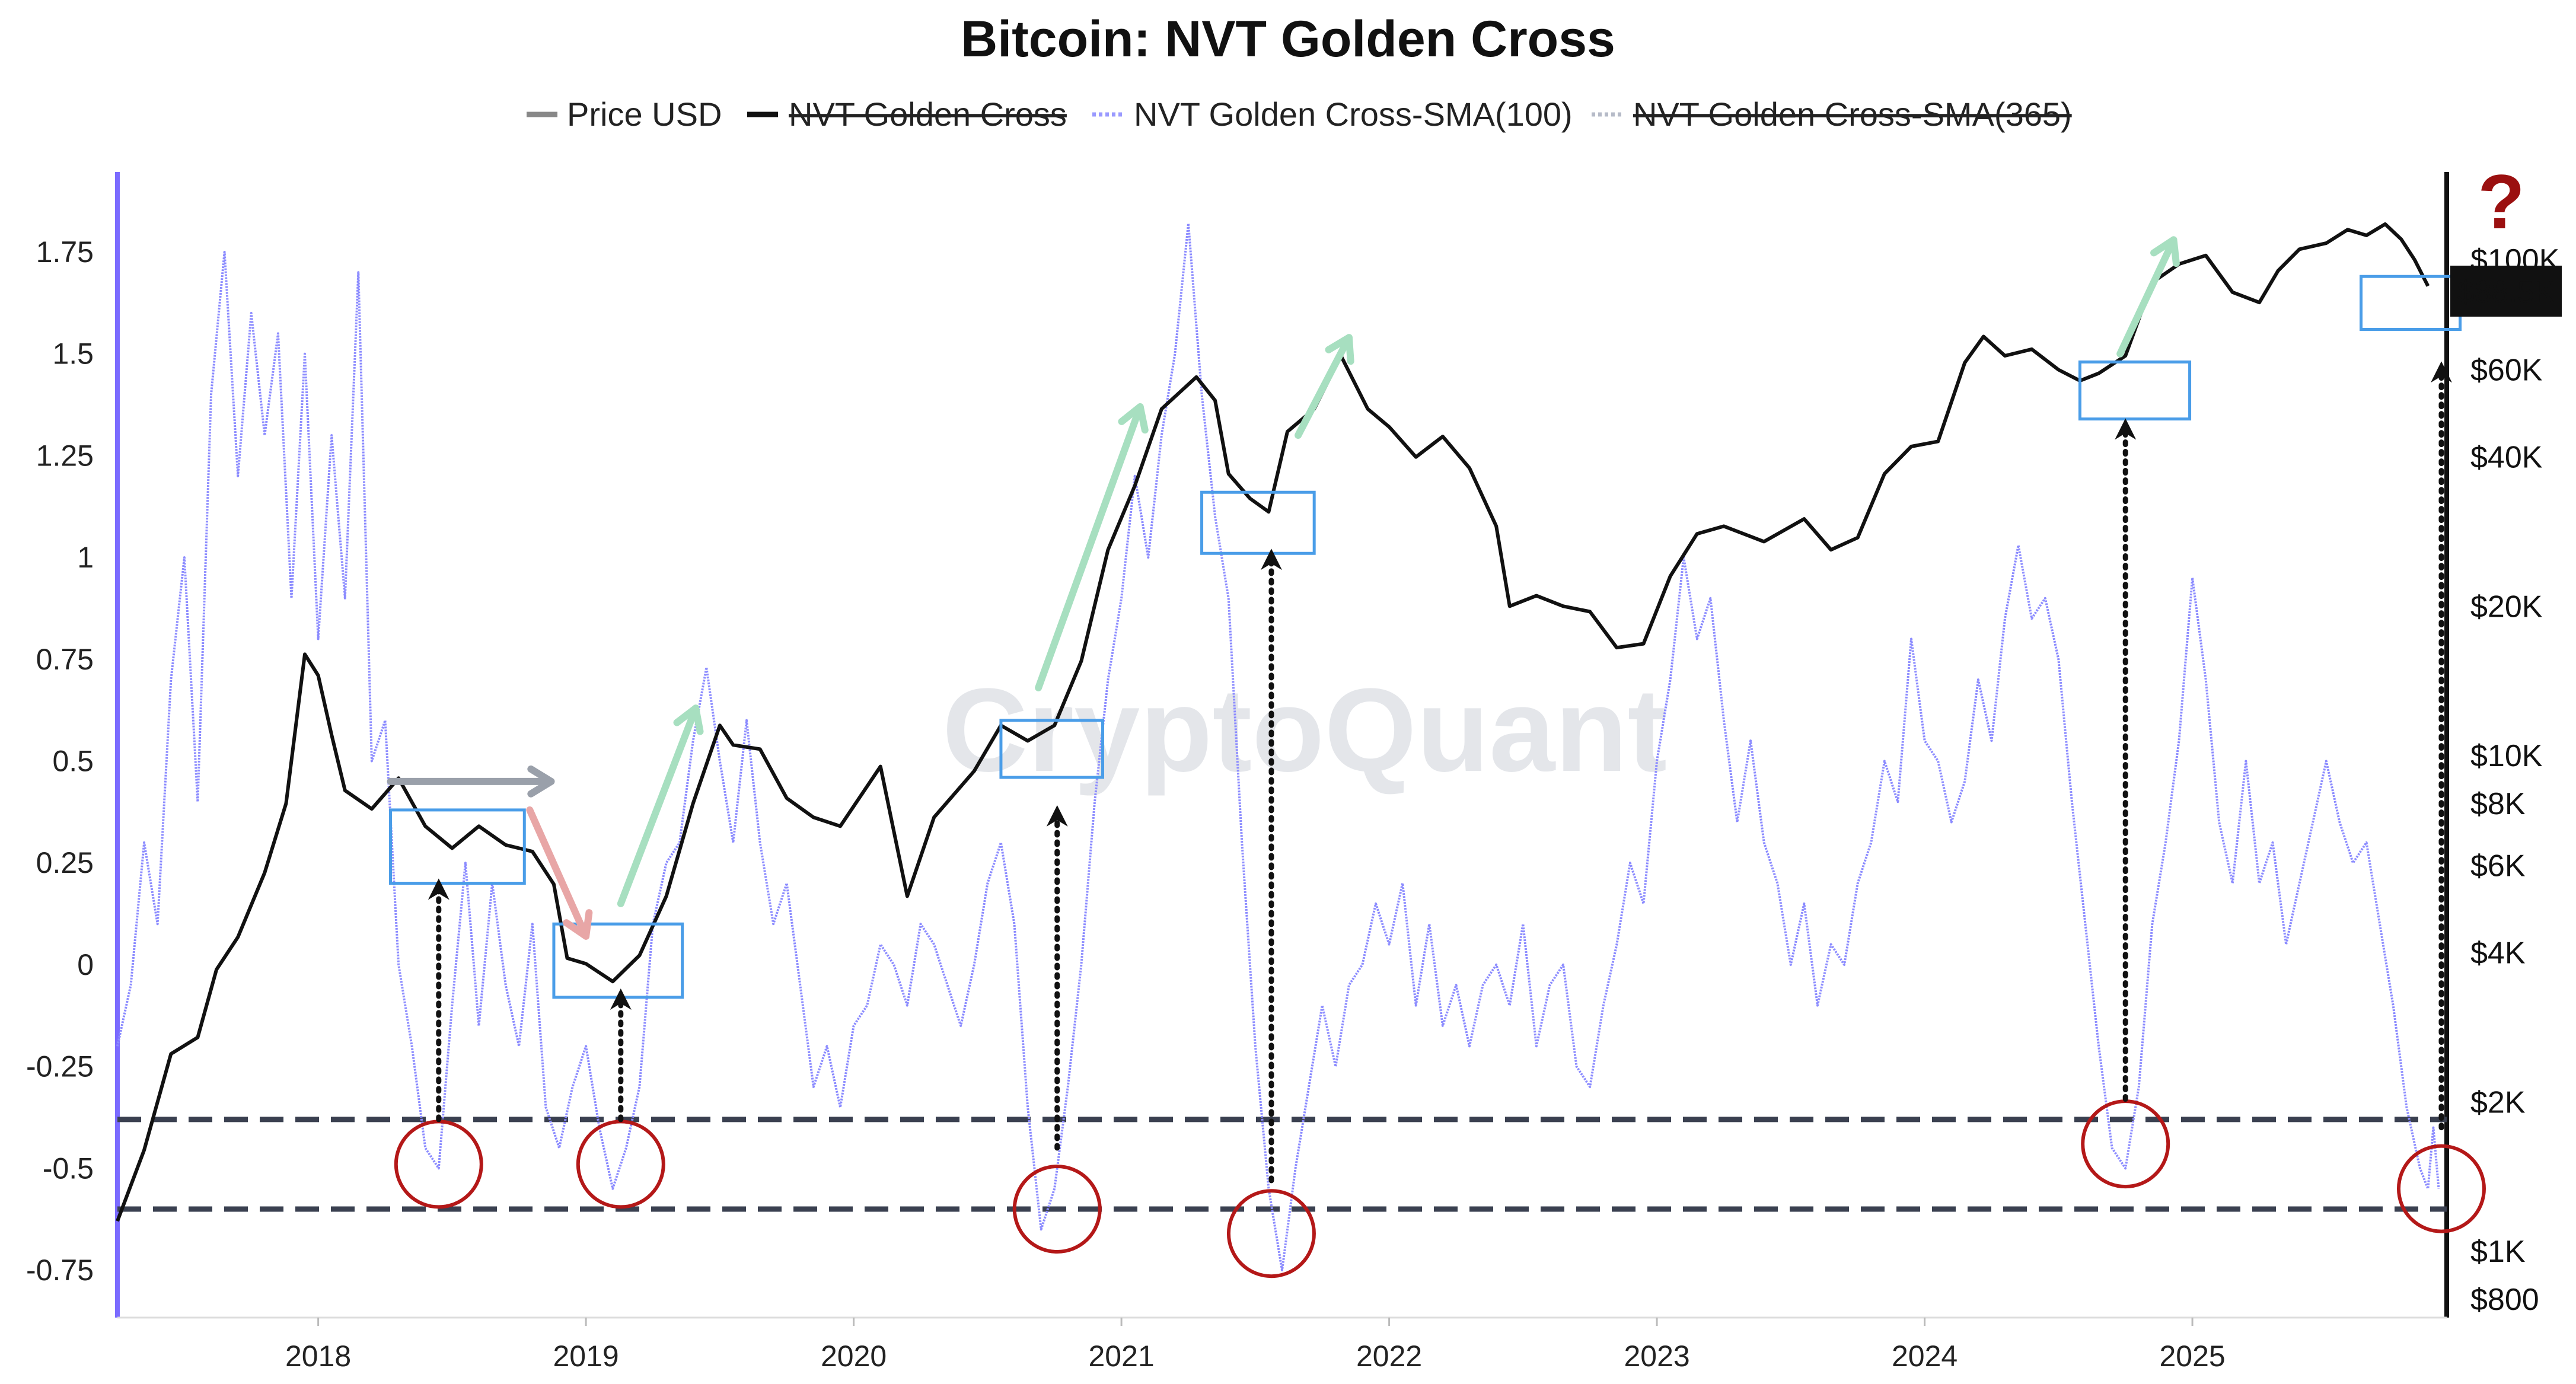 The width and height of the screenshot is (2576, 1384). I want to click on bottom-circles, so click(1440, 1189).